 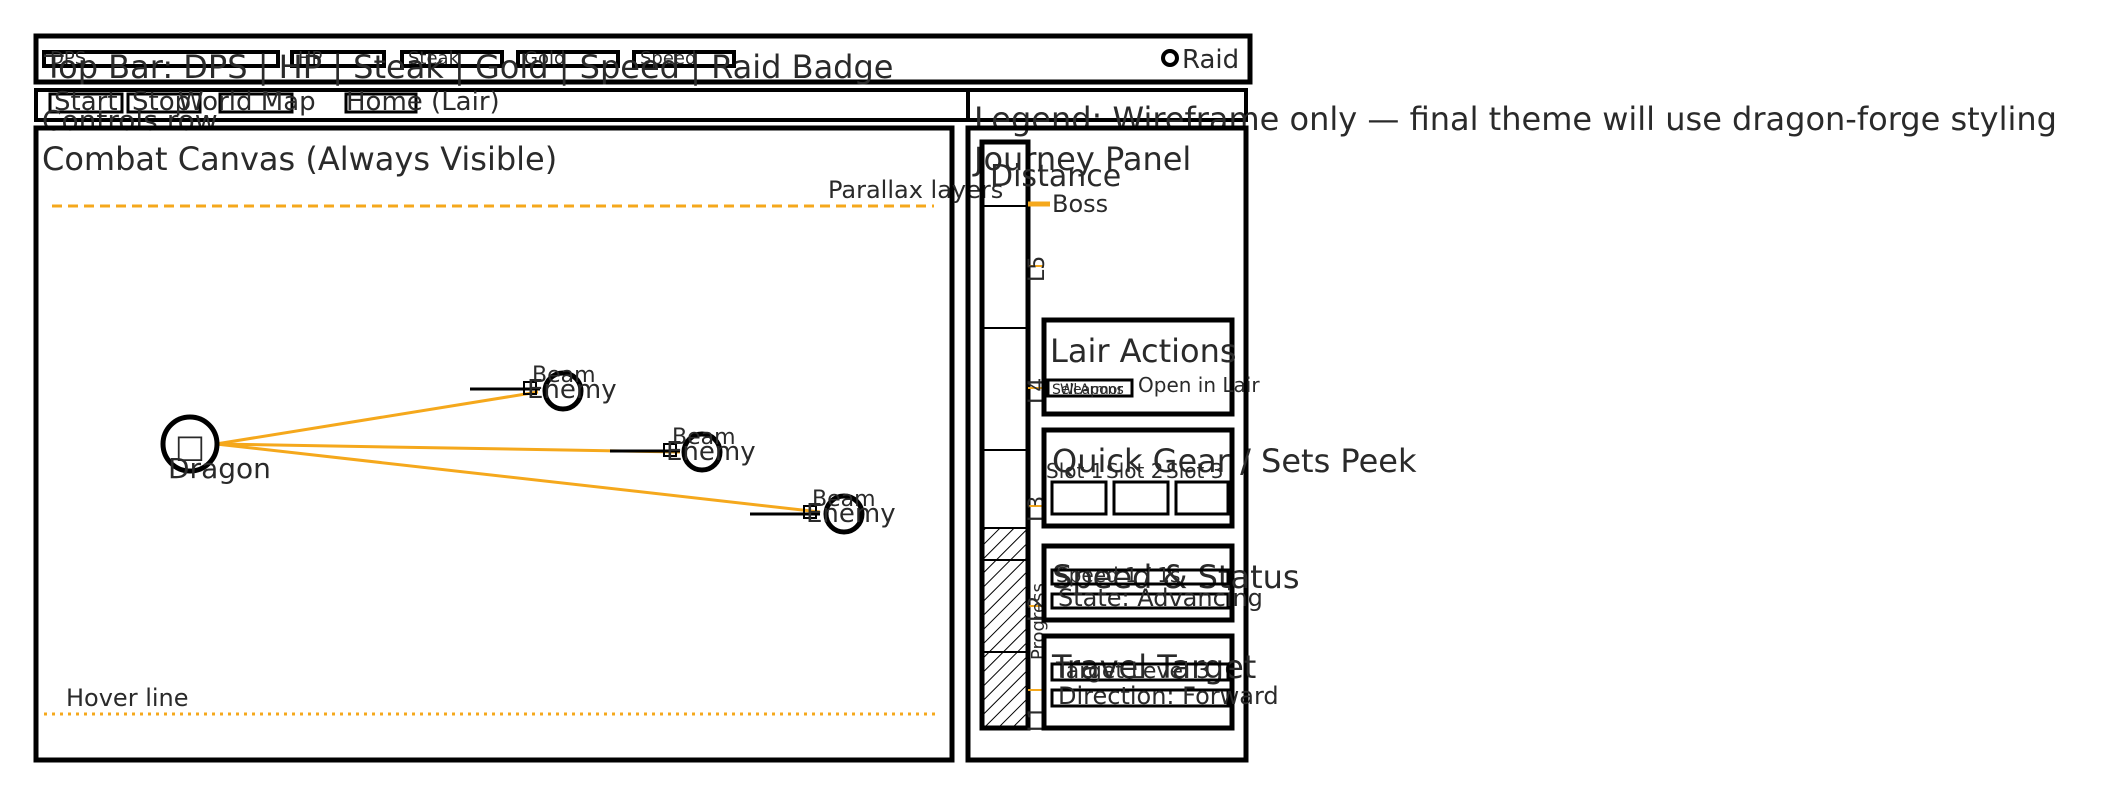 What do you see at coordinates (1140, 601) in the screenshot?
I see `state-field` at bounding box center [1140, 601].